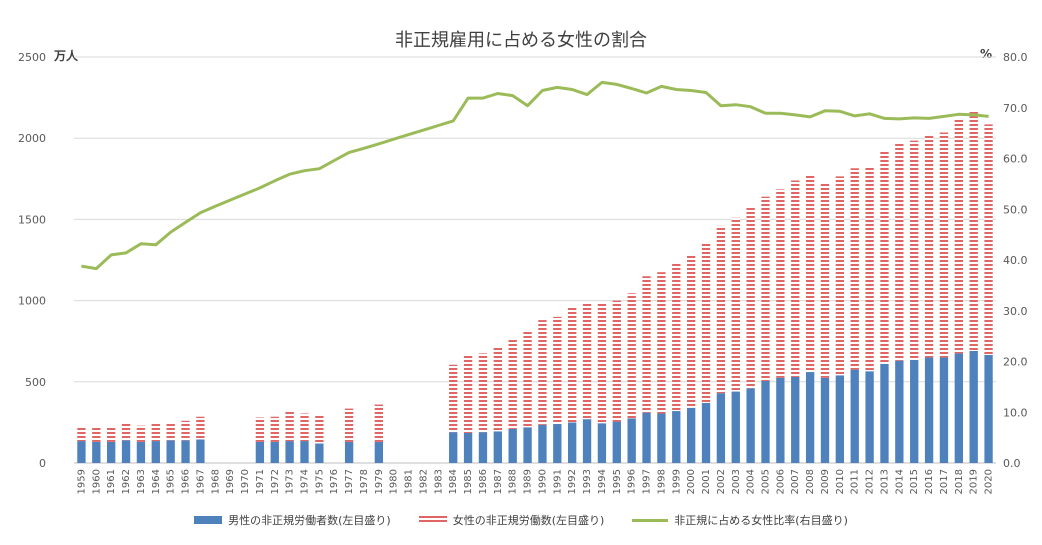 The width and height of the screenshot is (1042, 545). What do you see at coordinates (200, 481) in the screenshot?
I see `x-tick-label: 1967` at bounding box center [200, 481].